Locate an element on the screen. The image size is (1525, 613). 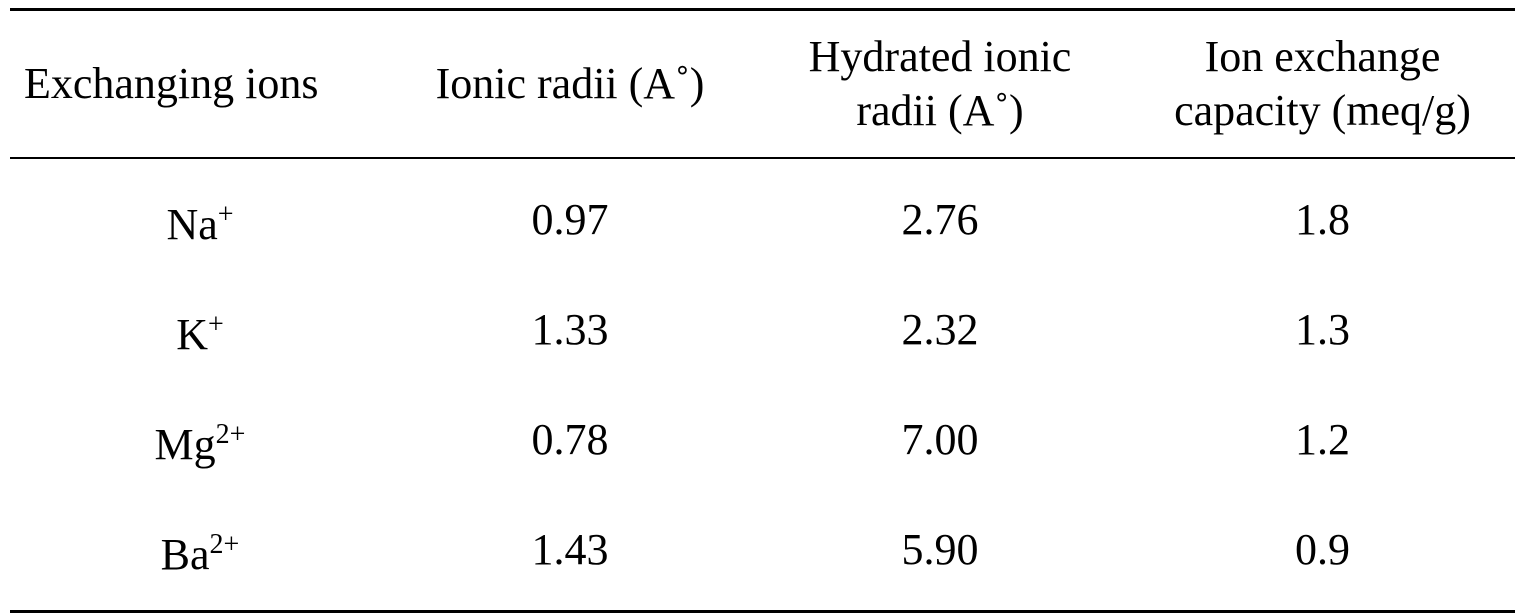
ion-cell: Na+ is located at coordinates (200, 220).